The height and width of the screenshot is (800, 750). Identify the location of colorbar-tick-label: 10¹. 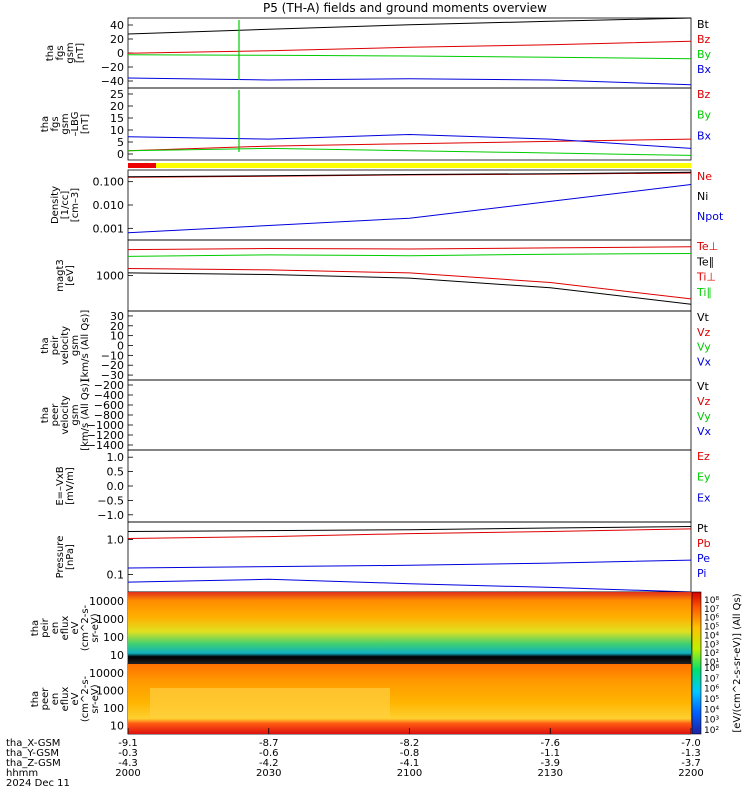
(711, 663).